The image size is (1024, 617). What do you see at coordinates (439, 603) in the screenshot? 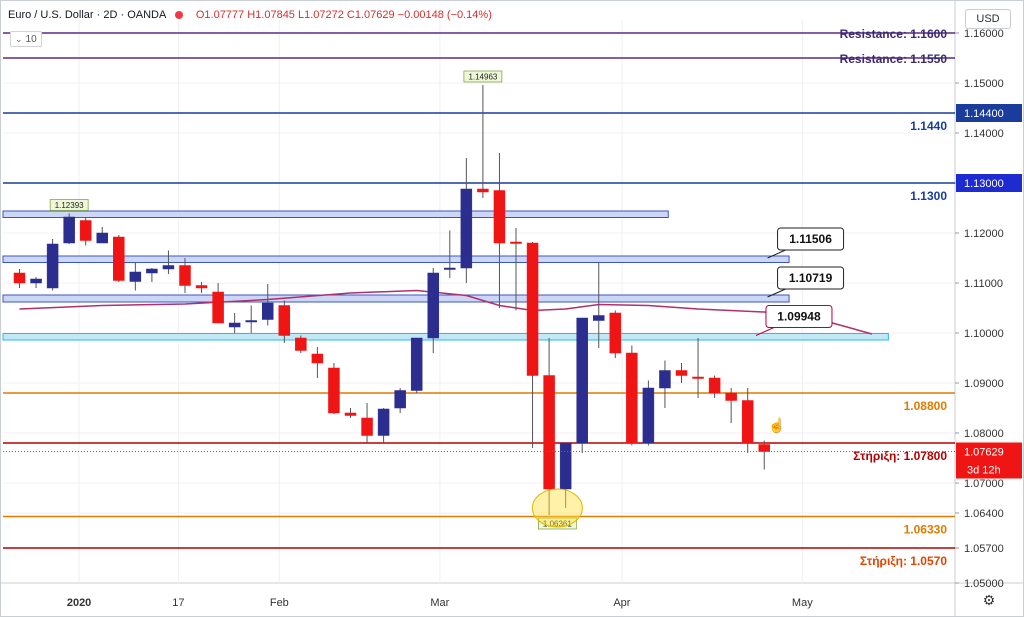
I see `x-tick-label: Mar` at bounding box center [439, 603].